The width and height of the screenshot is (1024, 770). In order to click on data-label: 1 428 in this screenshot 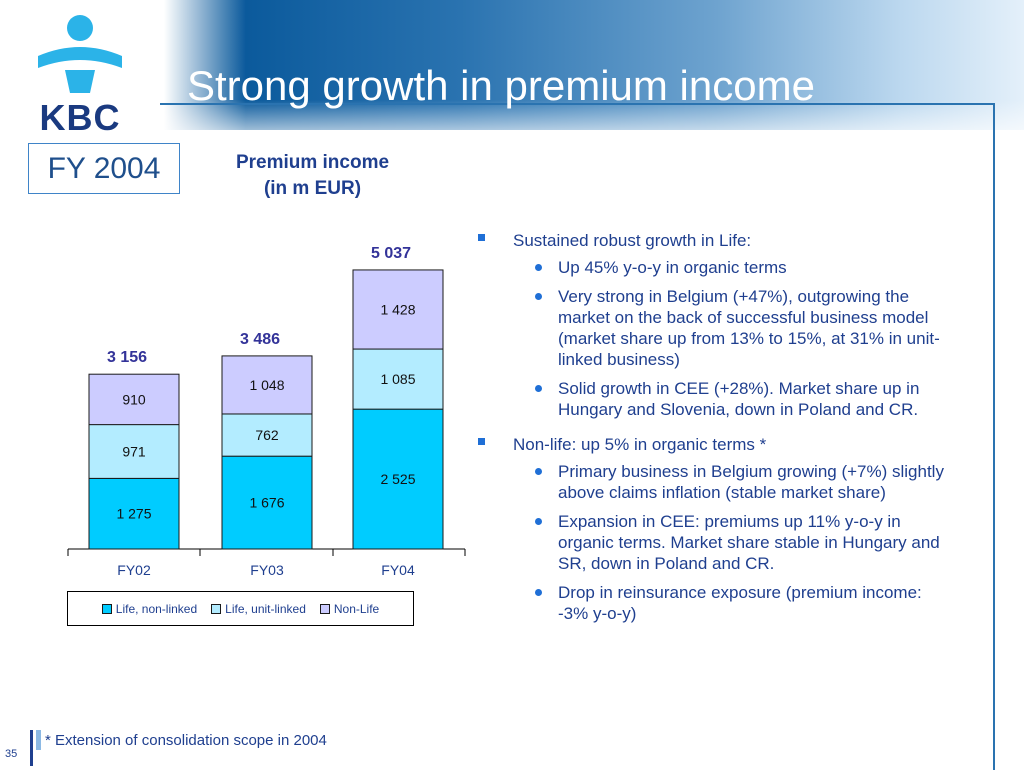, I will do `click(397, 309)`.